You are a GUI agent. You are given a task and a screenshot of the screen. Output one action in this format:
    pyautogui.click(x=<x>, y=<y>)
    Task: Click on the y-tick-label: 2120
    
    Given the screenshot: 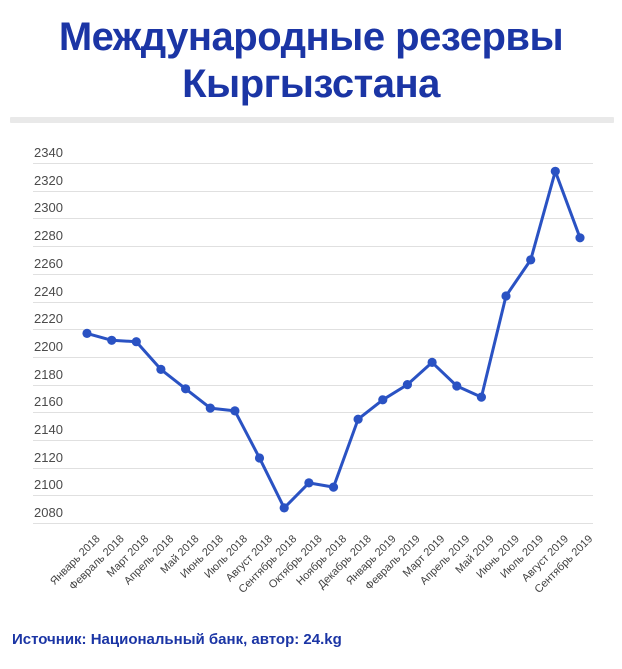 What is the action you would take?
    pyautogui.click(x=48, y=457)
    